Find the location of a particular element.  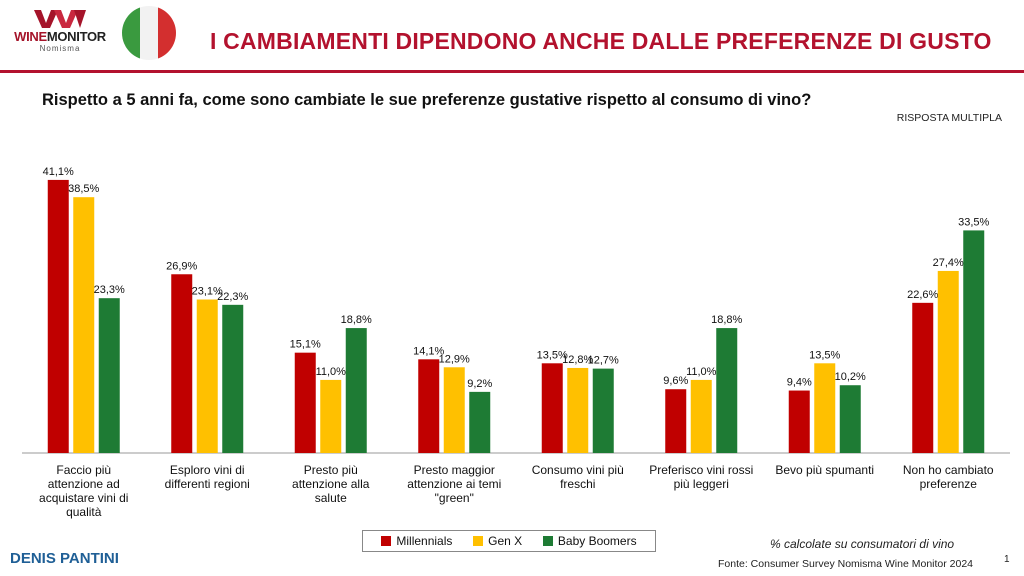

legend-item-boomers: Baby Boomers is located at coordinates (589, 541).